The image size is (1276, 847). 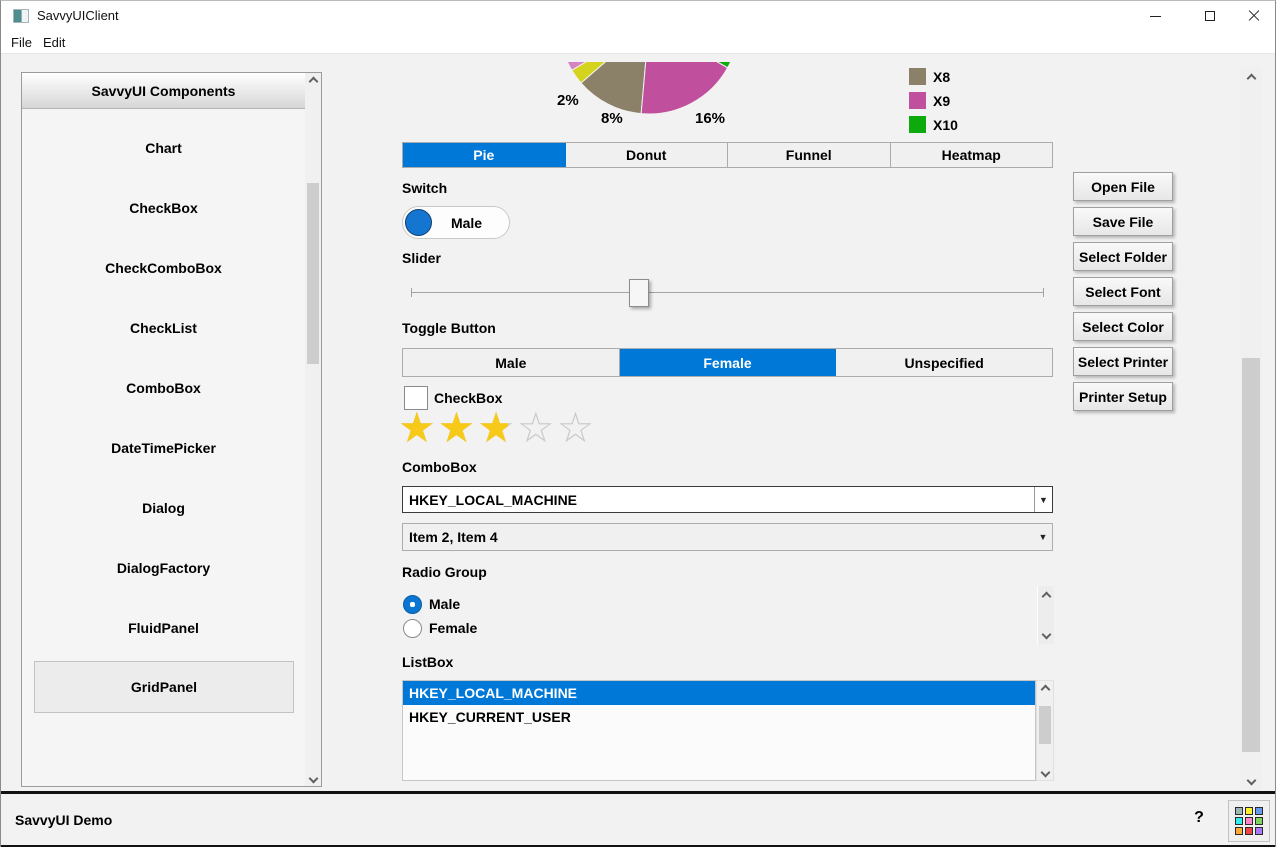 I want to click on tab-pie: Pie, so click(x=484, y=155).